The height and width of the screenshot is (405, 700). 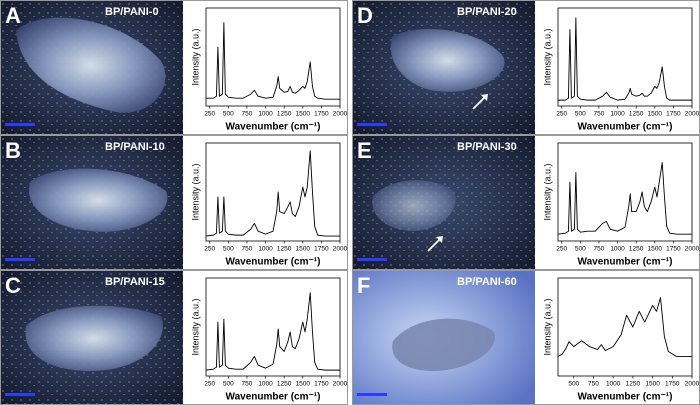 What do you see at coordinates (135, 147) in the screenshot?
I see `panel-title: BP/PANI-10` at bounding box center [135, 147].